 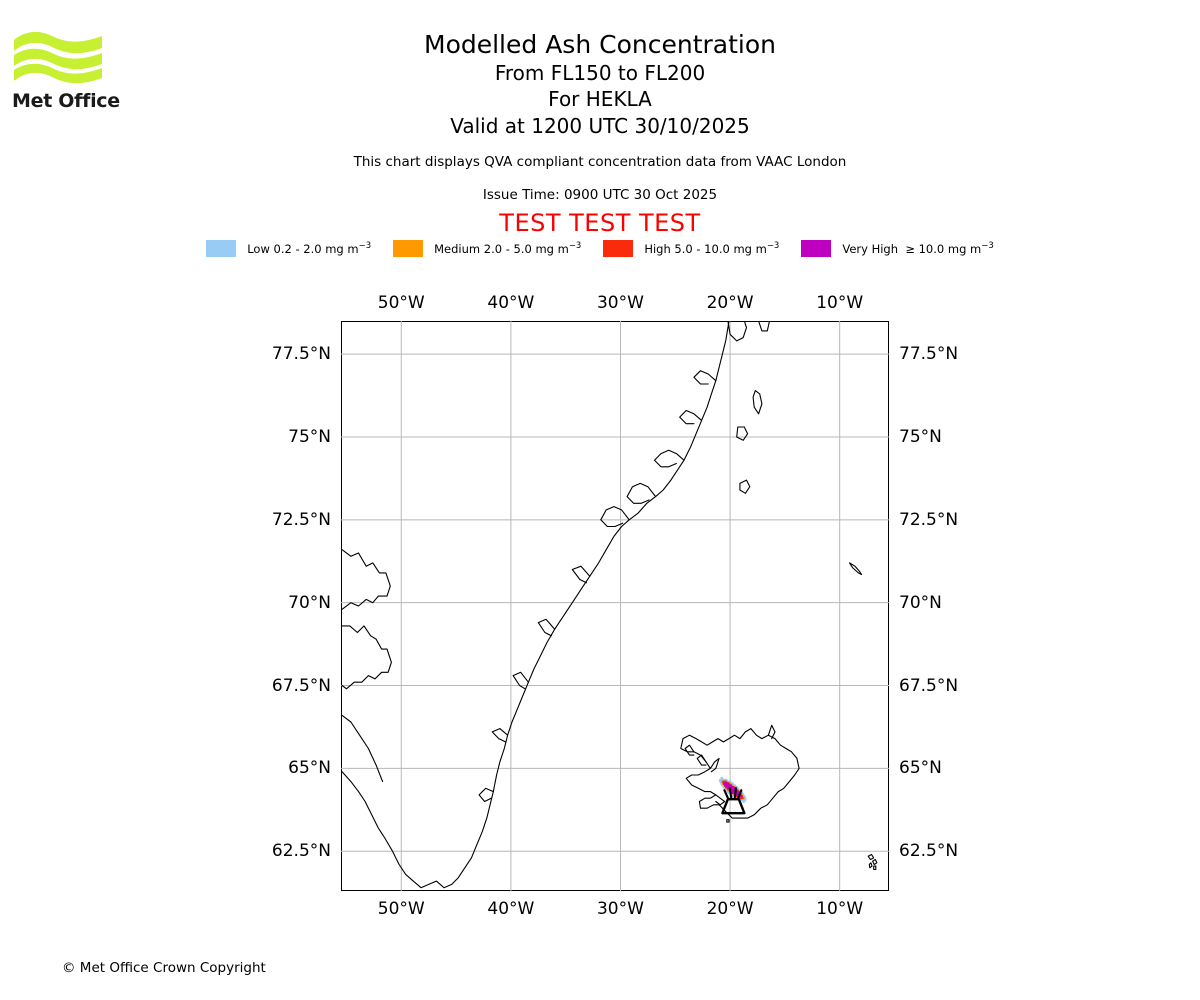 What do you see at coordinates (620, 303) in the screenshot?
I see `lon-tick-top-2: 30°W` at bounding box center [620, 303].